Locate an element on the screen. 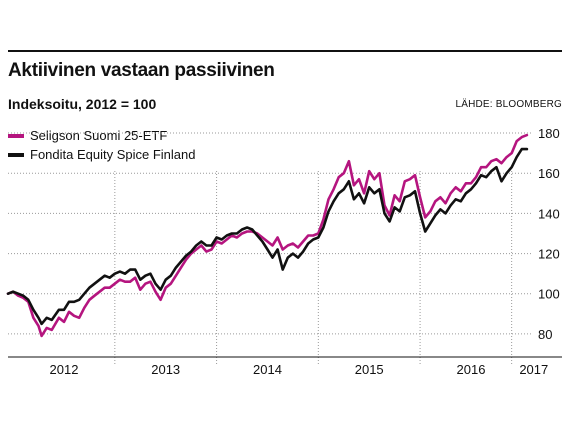  chart-title: Aktiivinen vastaan passiivinen is located at coordinates (141, 70).